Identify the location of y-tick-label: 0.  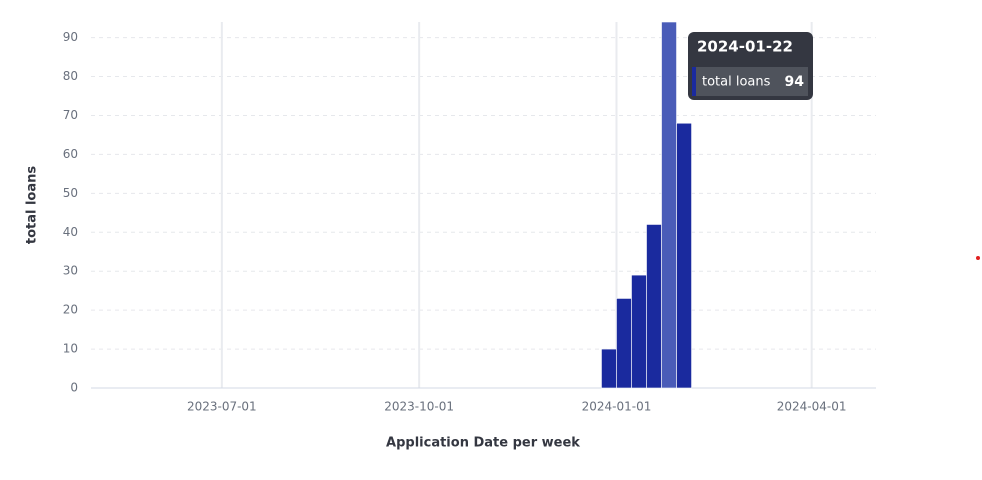
(74, 388).